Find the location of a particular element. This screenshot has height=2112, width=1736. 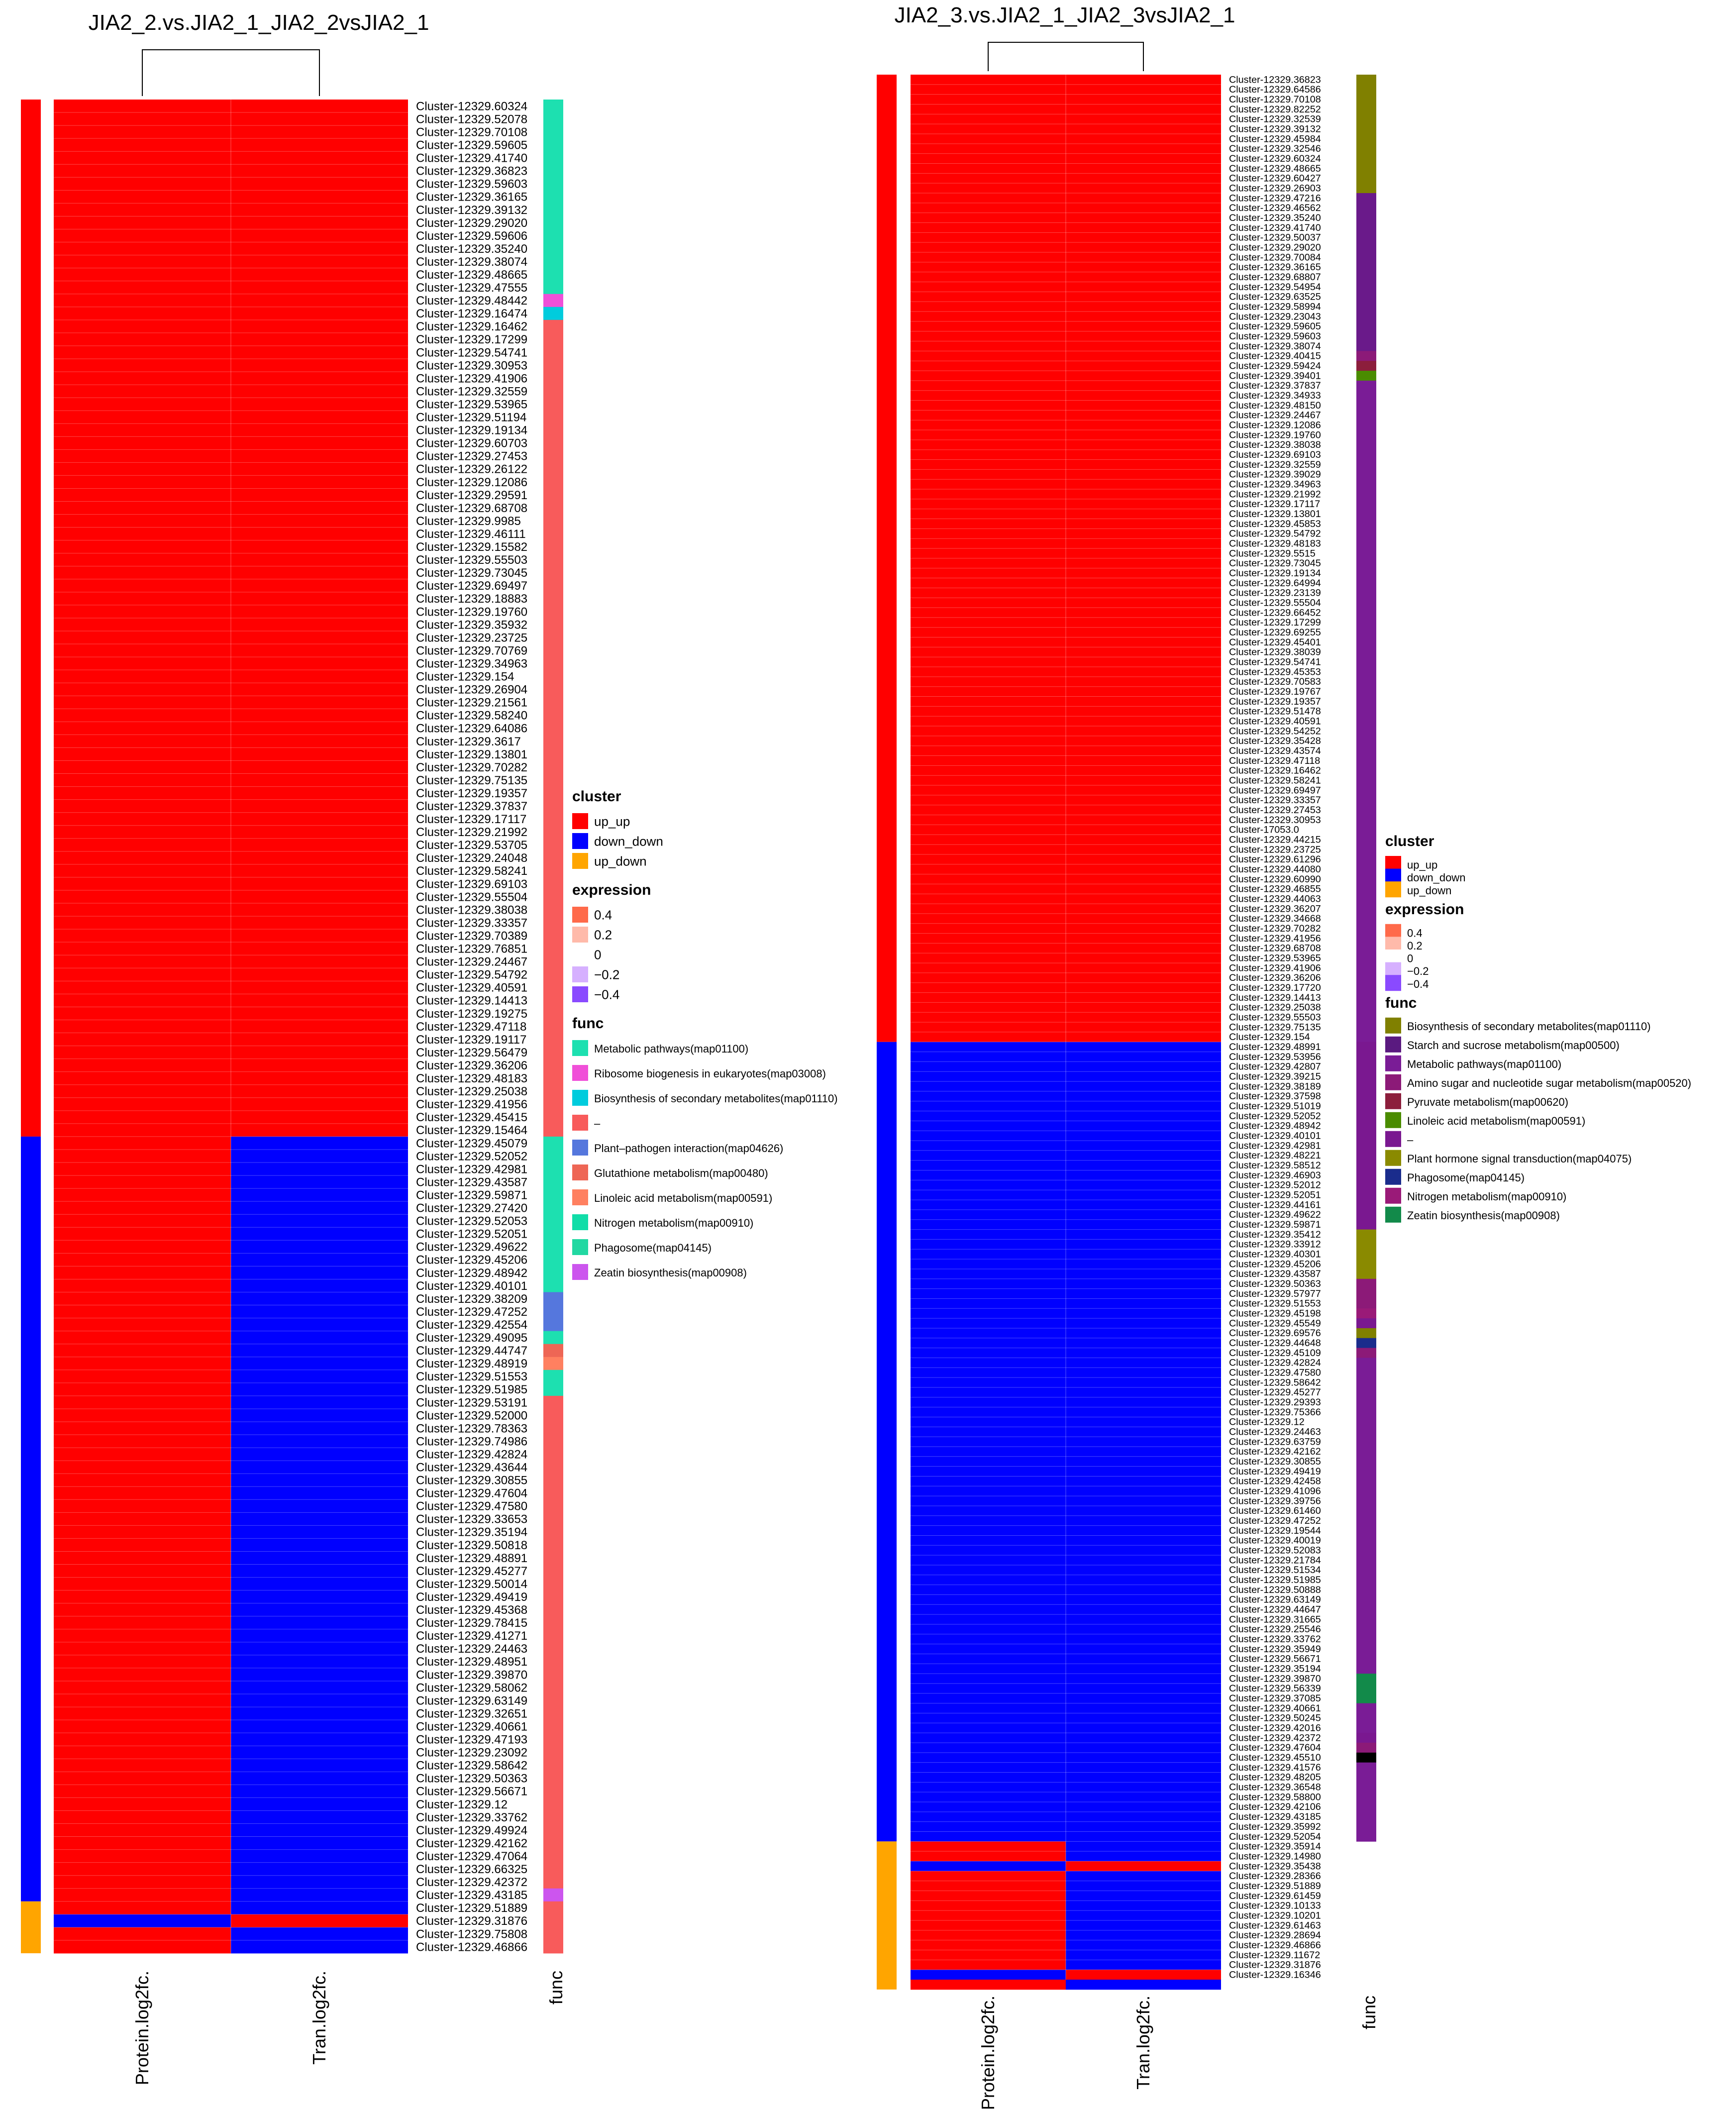

row-label: Cluster-12329.26903 is located at coordinates (1275, 188).